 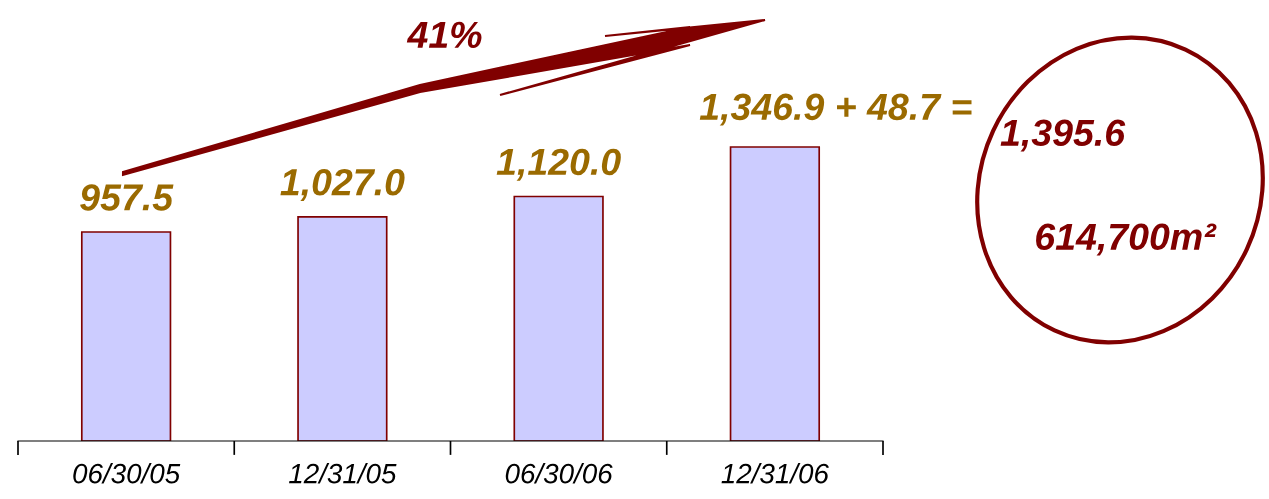 What do you see at coordinates (1126, 239) in the screenshot?
I see `text: 614,700m²` at bounding box center [1126, 239].